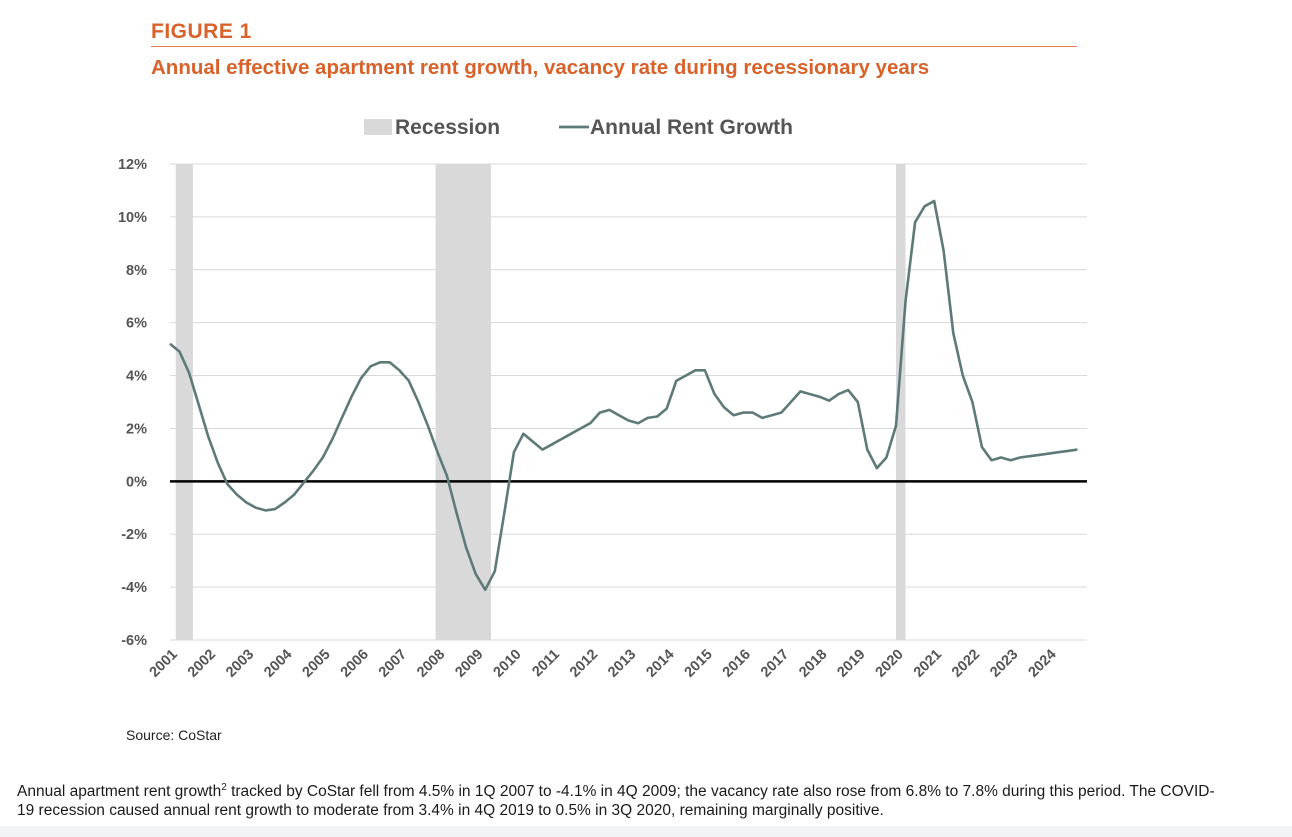  Describe the element at coordinates (469, 664) in the screenshot. I see `x-tick-label: 2009` at that location.